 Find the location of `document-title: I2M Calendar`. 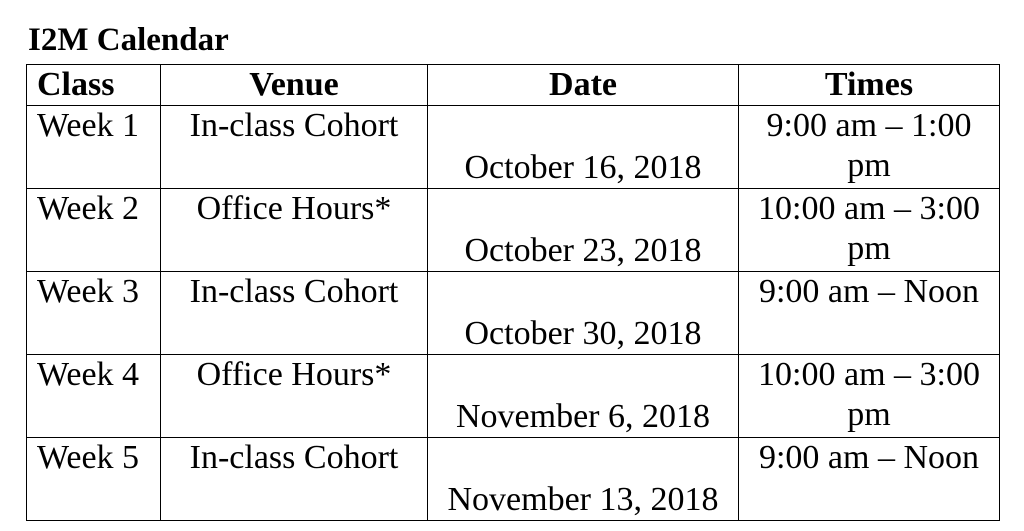

document-title: I2M Calendar is located at coordinates (128, 40).